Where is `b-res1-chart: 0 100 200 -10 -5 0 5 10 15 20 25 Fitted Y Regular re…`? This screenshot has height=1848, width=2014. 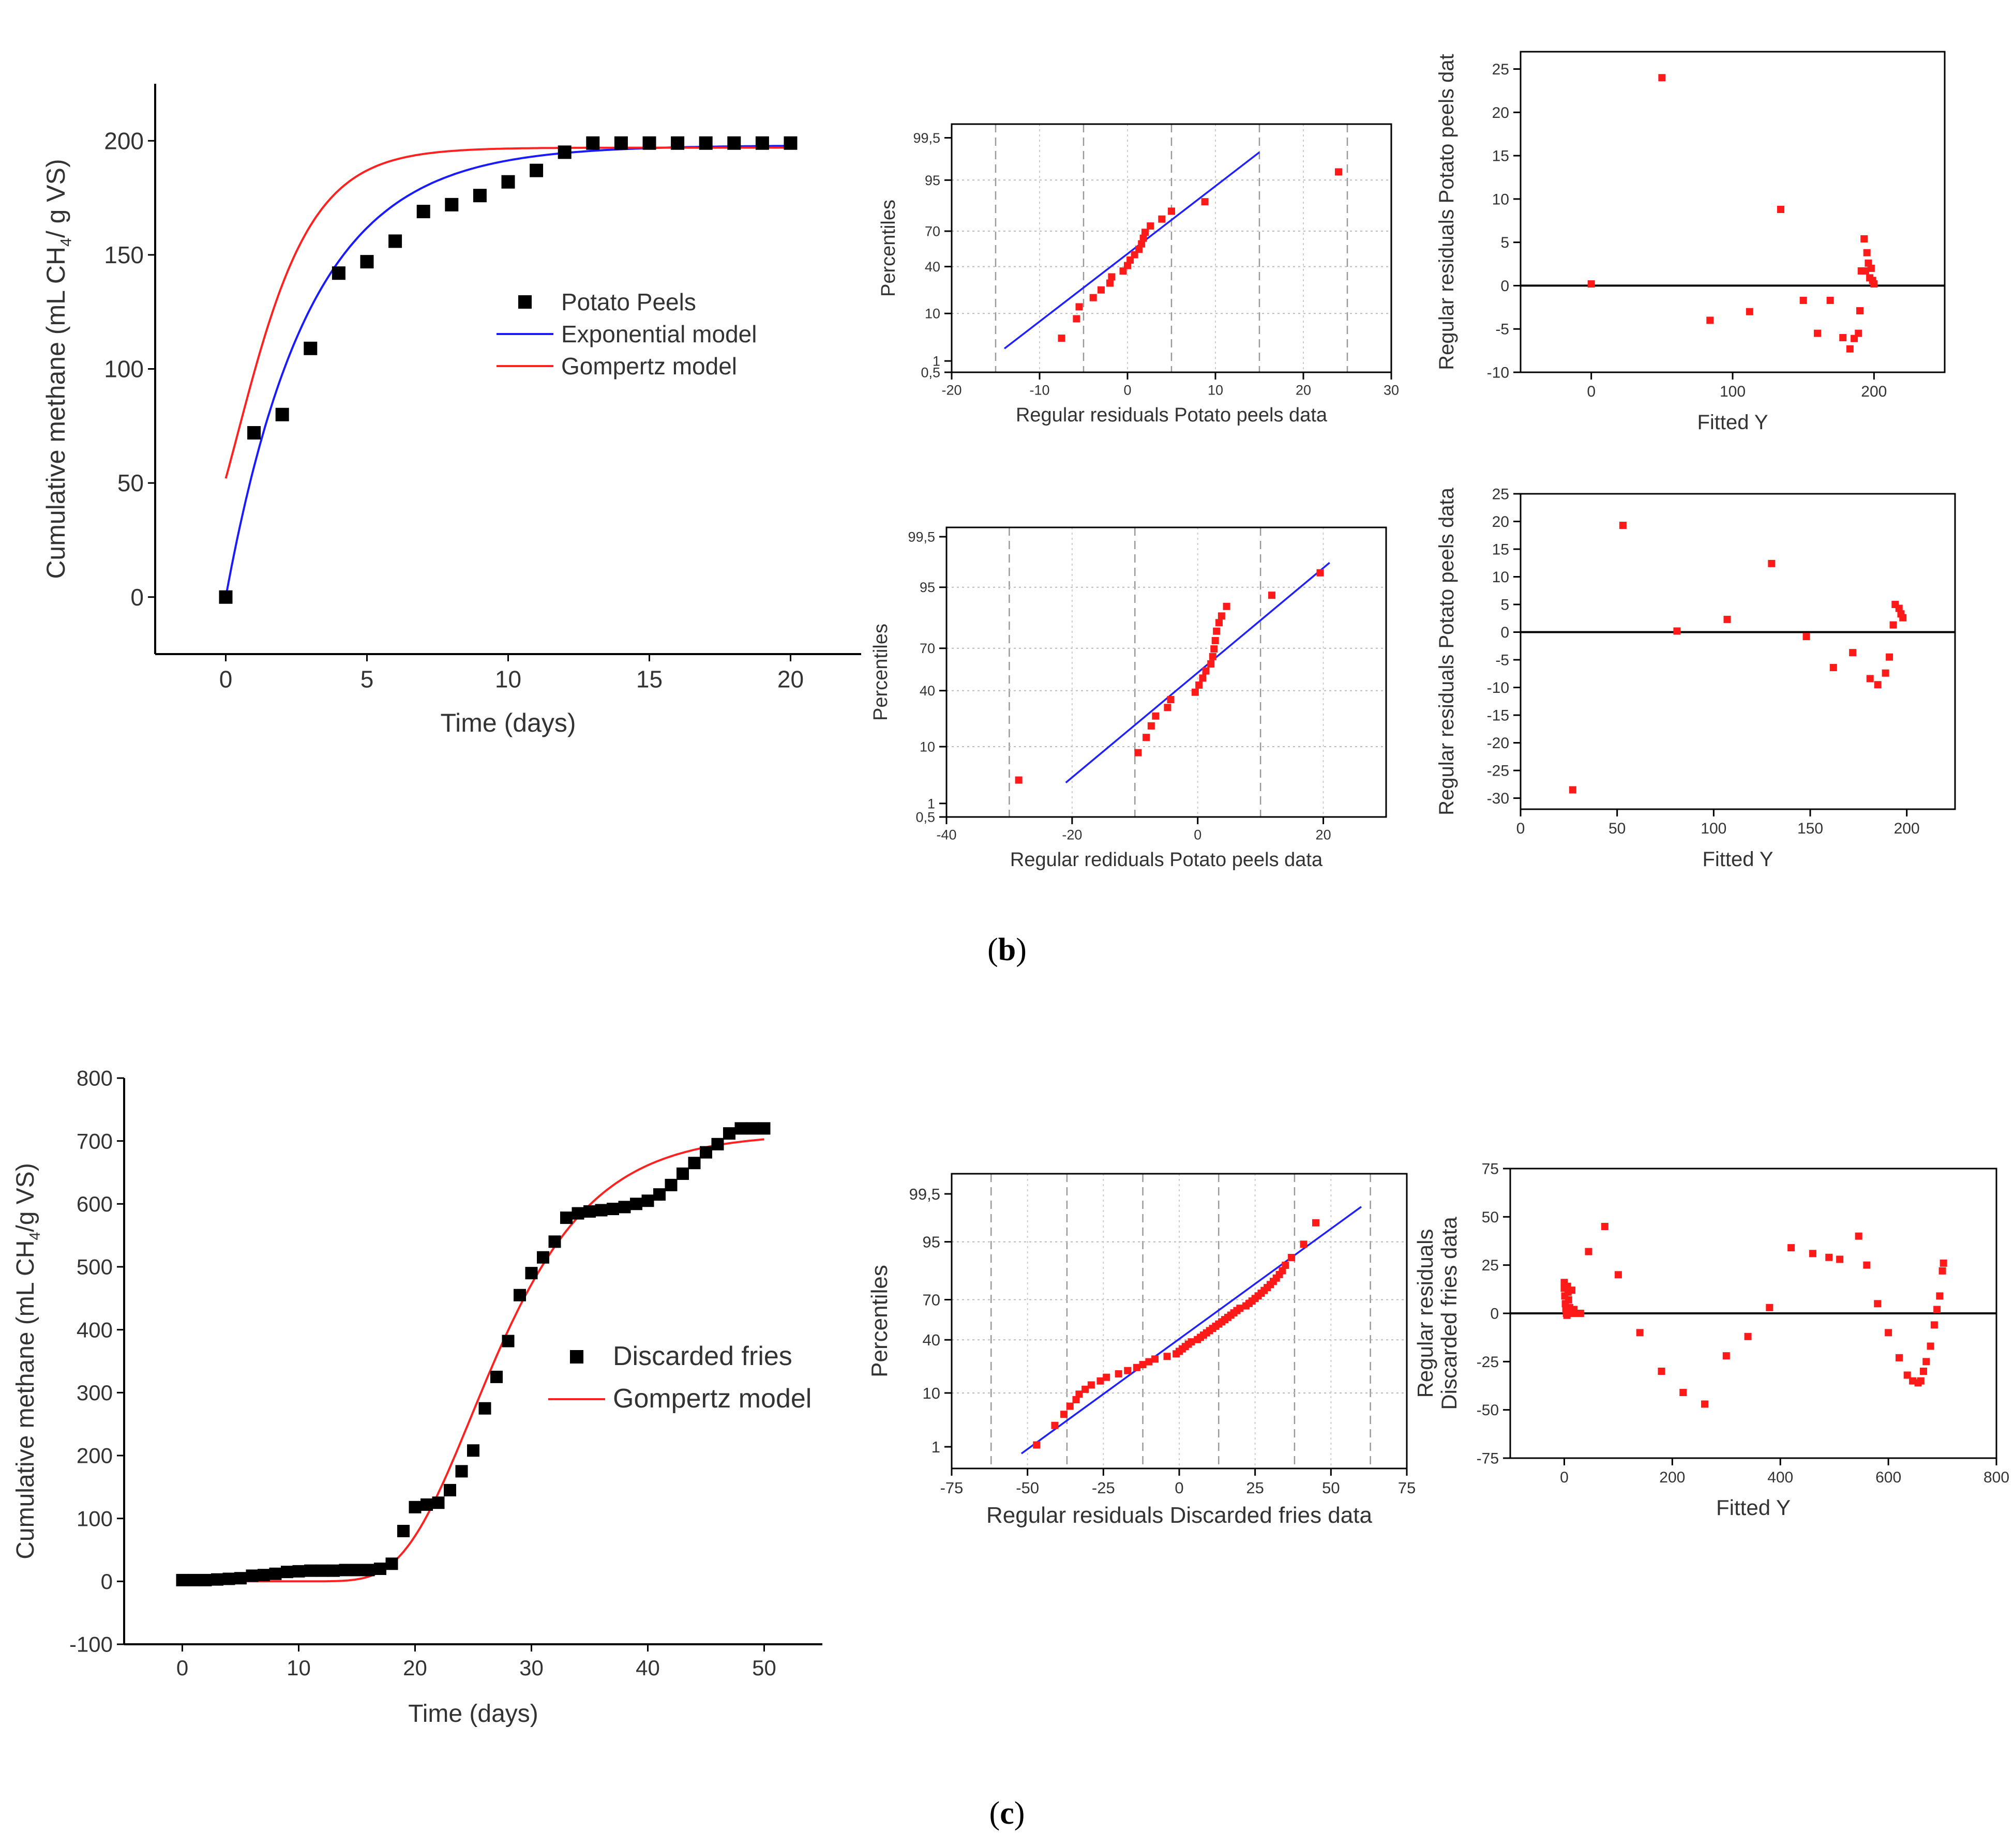
b-res1-chart: 0 100 200 -10 -5 0 5 10 15 20 25 Fitted Y Regular re… is located at coordinates (1690, 242).